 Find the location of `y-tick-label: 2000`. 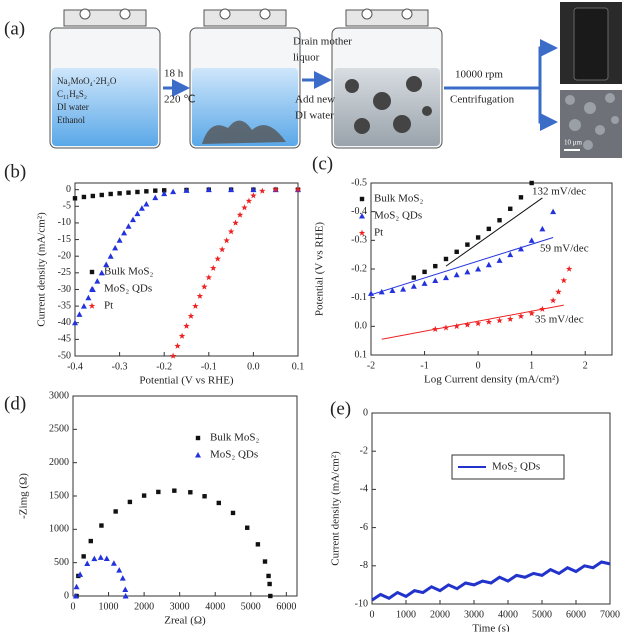

y-tick-label: 2000 is located at coordinates (59, 462).